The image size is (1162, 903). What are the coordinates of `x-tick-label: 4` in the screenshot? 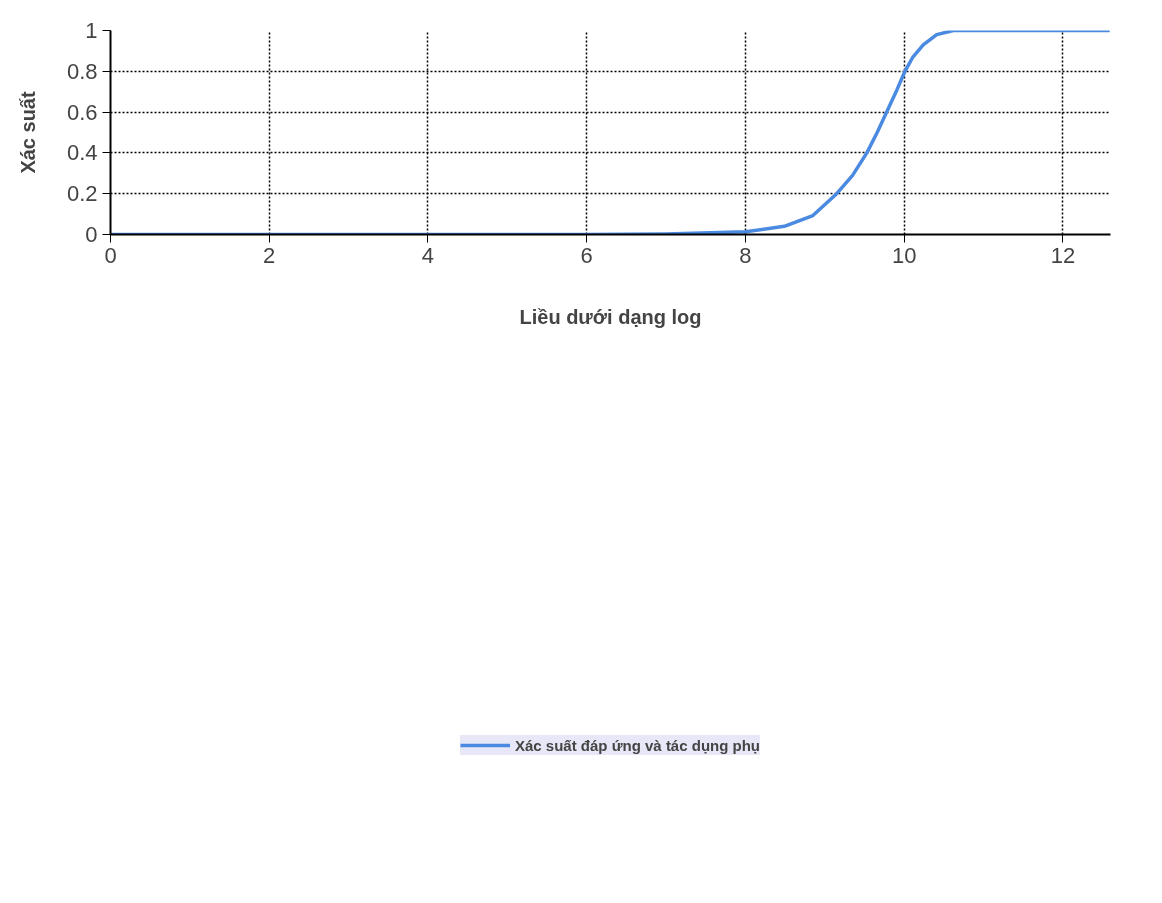 It's located at (428, 255).